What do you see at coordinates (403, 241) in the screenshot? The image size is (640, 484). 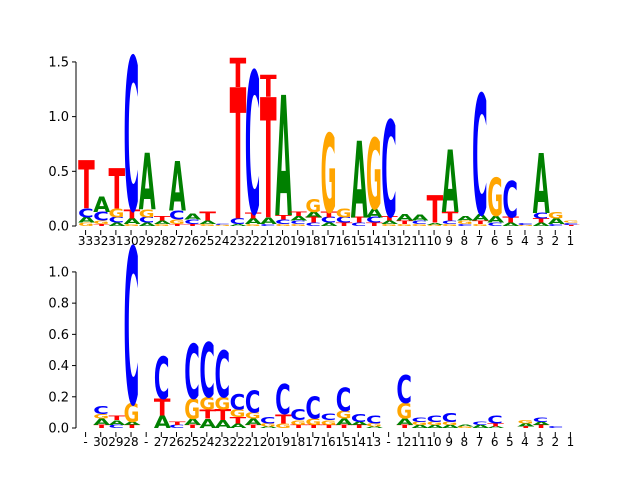 I see `x-tick-label: 12` at bounding box center [403, 241].